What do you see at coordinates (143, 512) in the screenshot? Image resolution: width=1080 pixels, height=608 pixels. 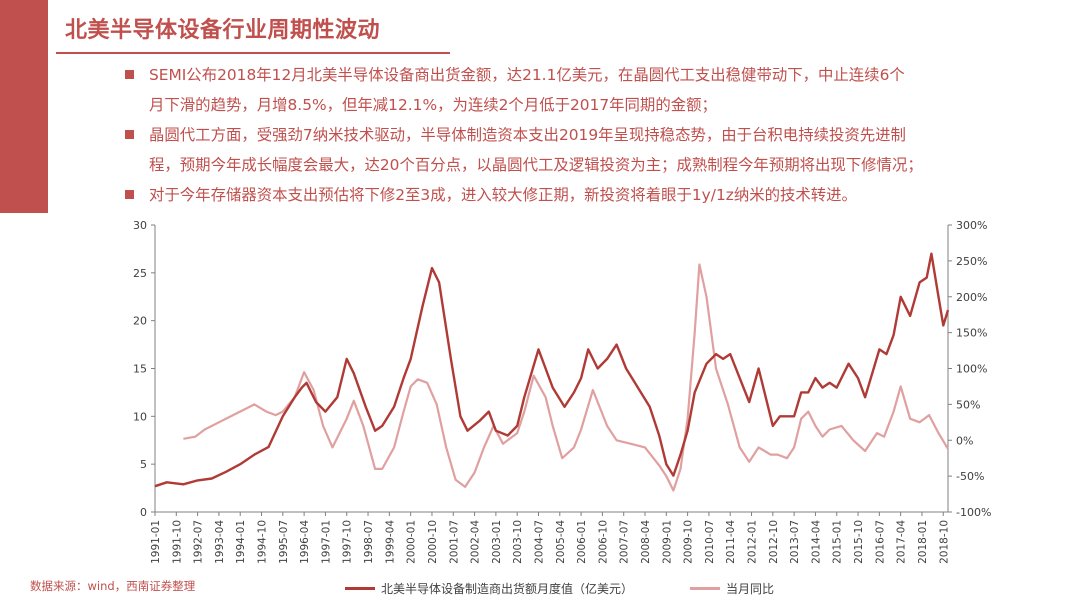 I see `left-axis-tick-label: 0` at bounding box center [143, 512].